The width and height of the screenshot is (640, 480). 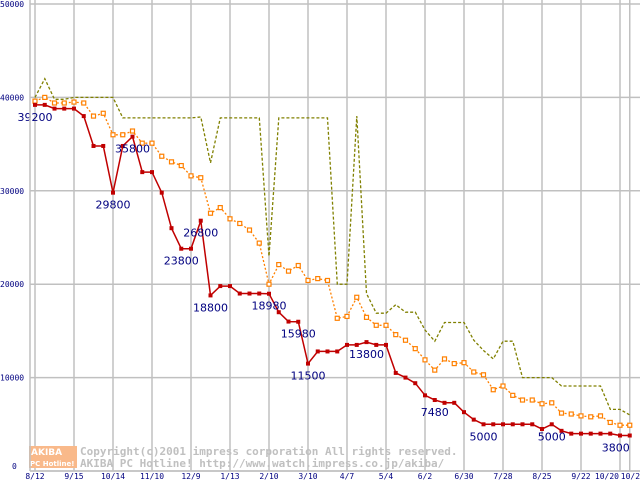 What do you see at coordinates (541, 476) in the screenshot?
I see `x-tick-label: 8/25` at bounding box center [541, 476].